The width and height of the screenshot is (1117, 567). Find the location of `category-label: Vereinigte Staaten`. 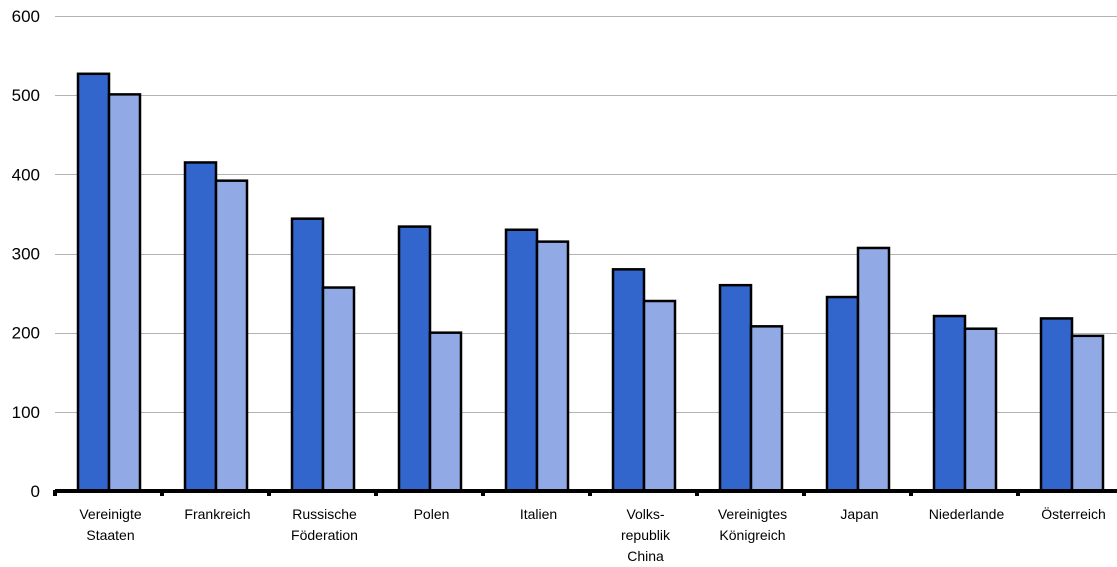

category-label: Vereinigte Staaten is located at coordinates (110, 524).